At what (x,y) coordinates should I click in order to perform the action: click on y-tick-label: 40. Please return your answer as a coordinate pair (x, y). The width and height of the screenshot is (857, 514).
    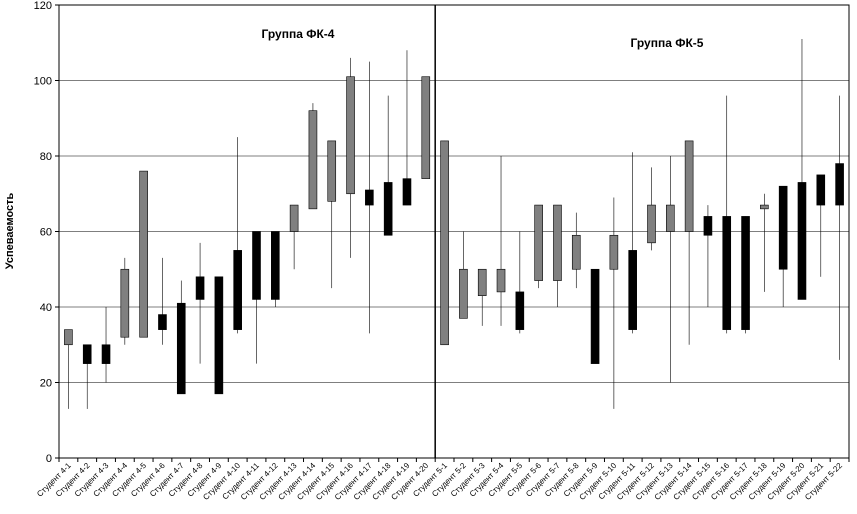
    Looking at the image, I should click on (46, 308).